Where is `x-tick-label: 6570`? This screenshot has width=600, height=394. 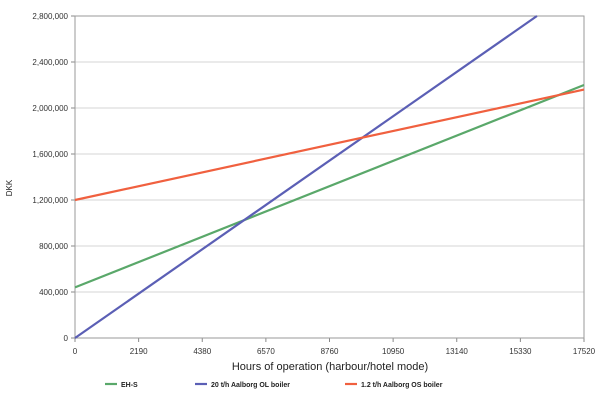
x-tick-label: 6570 is located at coordinates (266, 351).